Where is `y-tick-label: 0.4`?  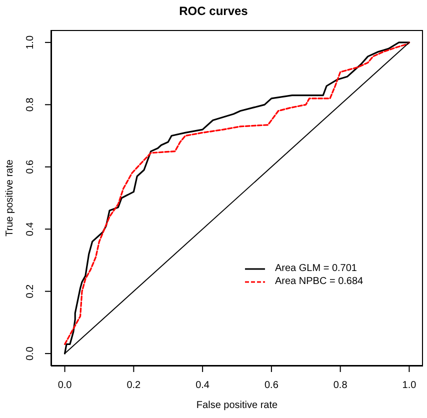 y-tick-label: 0.4 is located at coordinates (30, 229).